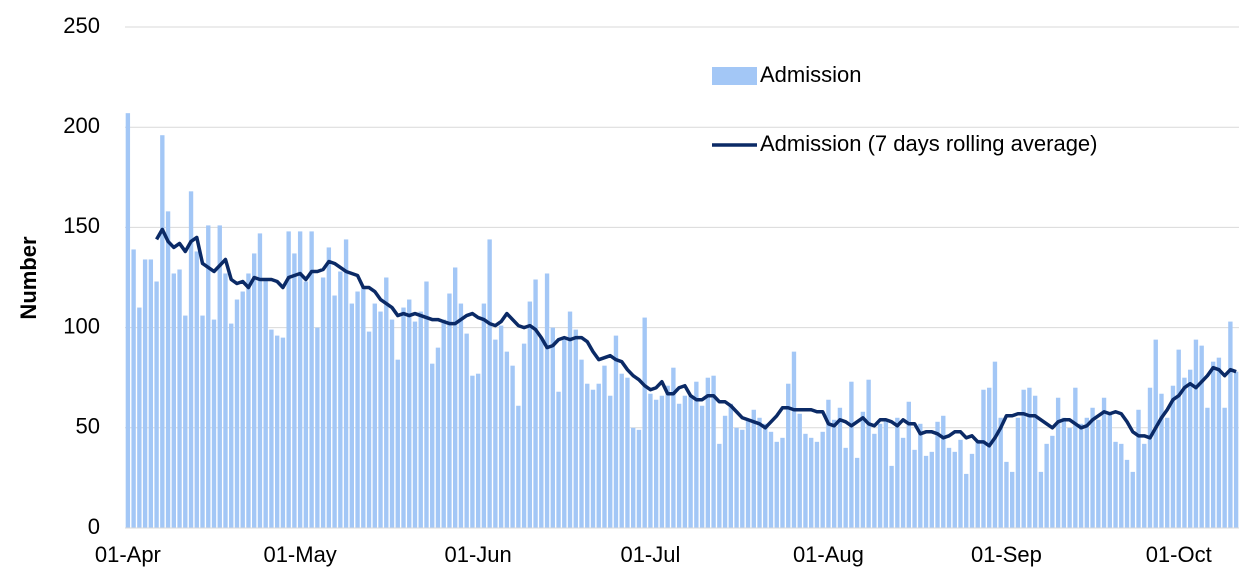  I want to click on y-tick-label: 50, so click(88, 426).